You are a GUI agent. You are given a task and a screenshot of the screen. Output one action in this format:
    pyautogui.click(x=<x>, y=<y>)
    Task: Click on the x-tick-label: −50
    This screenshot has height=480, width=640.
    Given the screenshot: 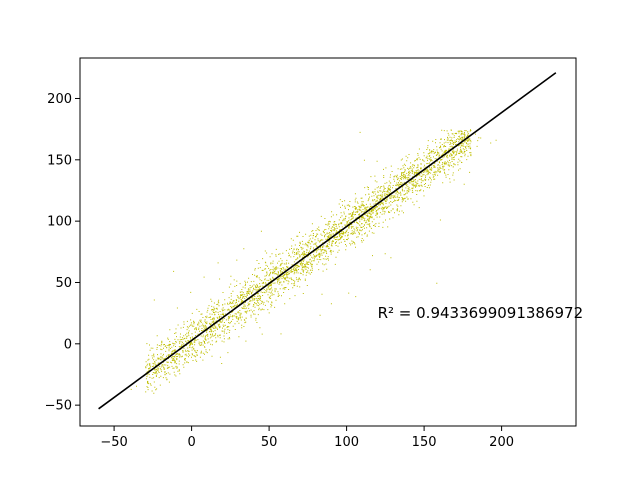 What is the action you would take?
    pyautogui.click(x=113, y=442)
    